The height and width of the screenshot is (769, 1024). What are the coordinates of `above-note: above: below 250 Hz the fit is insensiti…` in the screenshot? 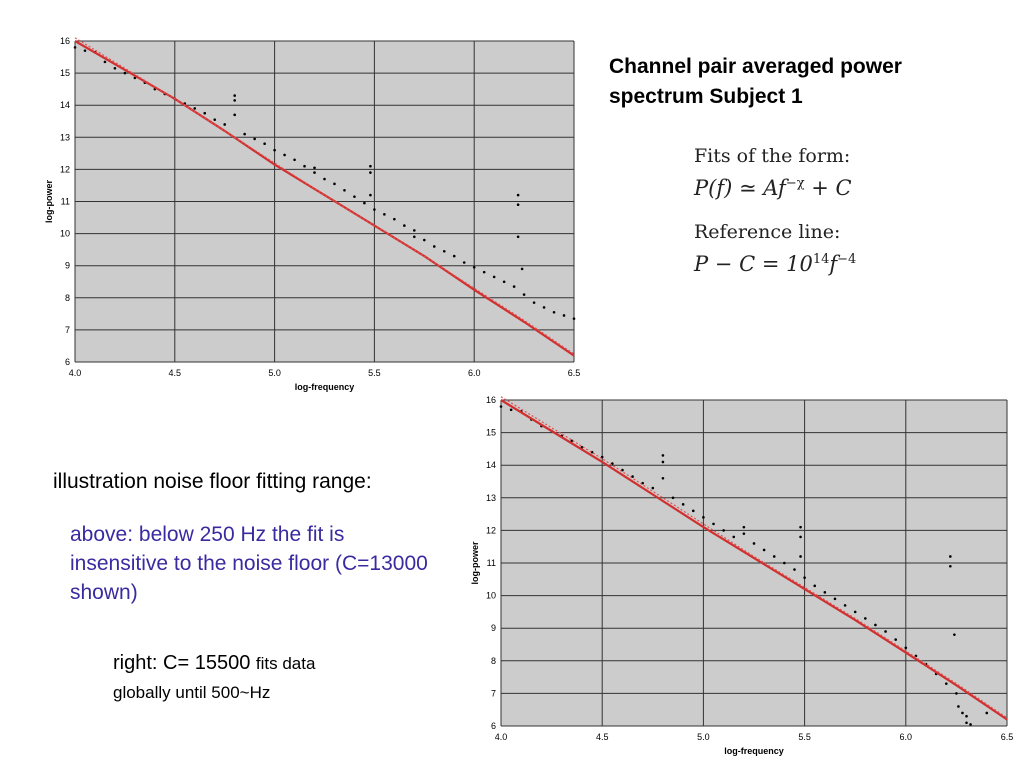 It's located at (249, 563).